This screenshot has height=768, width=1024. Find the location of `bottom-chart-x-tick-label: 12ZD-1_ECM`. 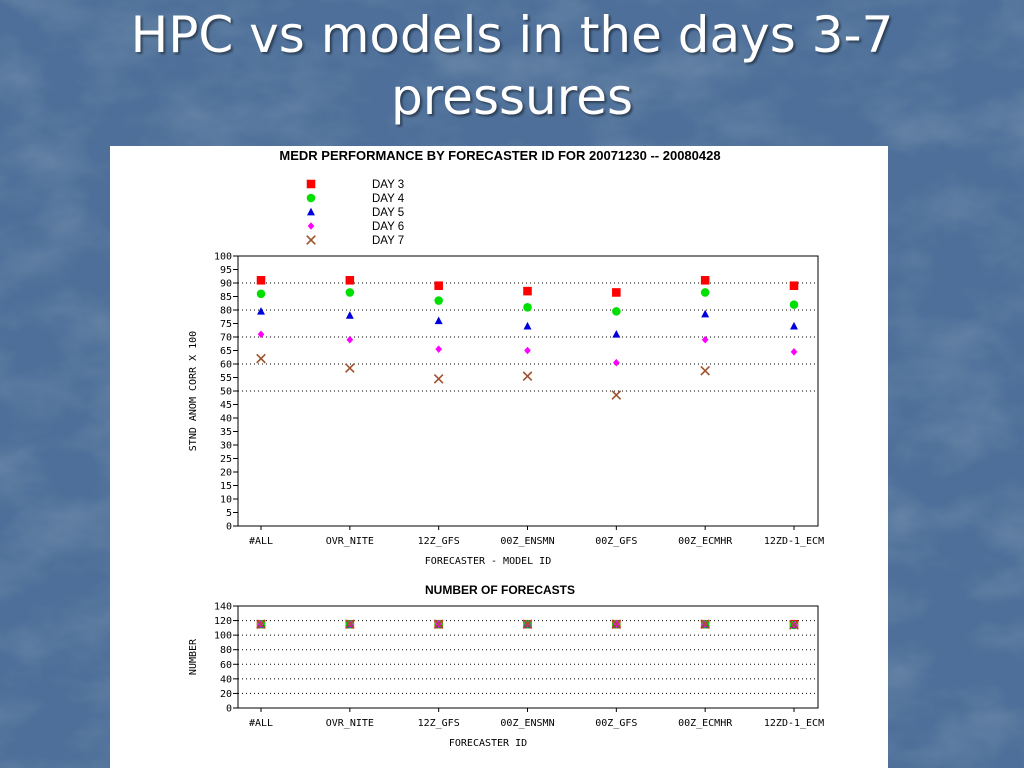

bottom-chart-x-tick-label: 12ZD-1_ECM is located at coordinates (794, 723).